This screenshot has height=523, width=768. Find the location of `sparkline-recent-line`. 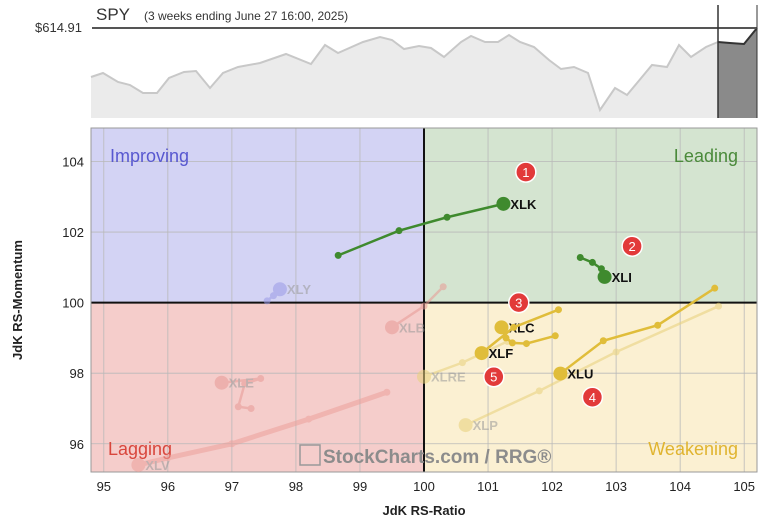

sparkline-recent-line is located at coordinates (737, 36).